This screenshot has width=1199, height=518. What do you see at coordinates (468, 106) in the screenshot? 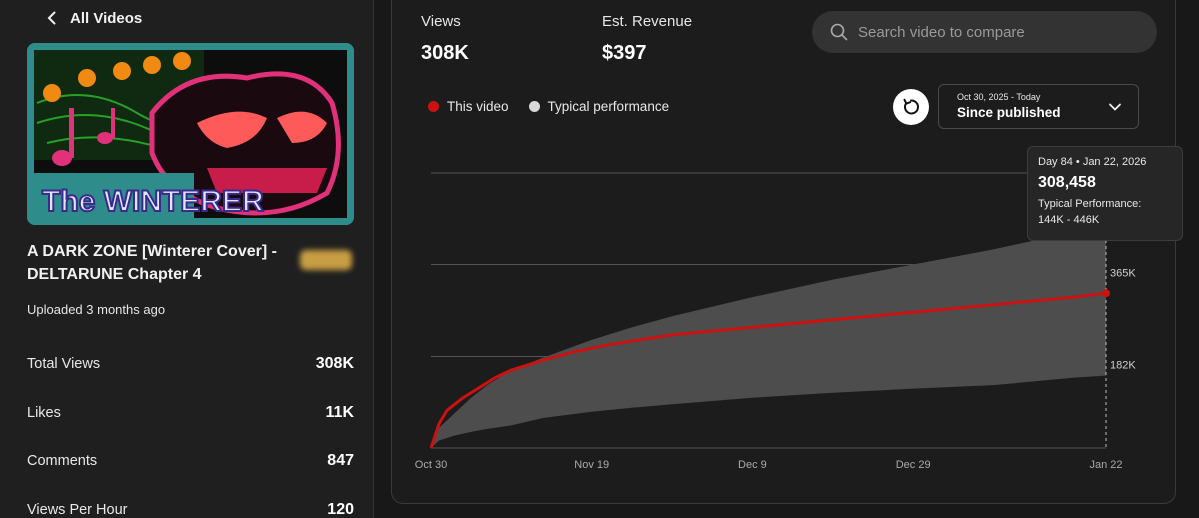
I see `legend-this-video: This video` at bounding box center [468, 106].